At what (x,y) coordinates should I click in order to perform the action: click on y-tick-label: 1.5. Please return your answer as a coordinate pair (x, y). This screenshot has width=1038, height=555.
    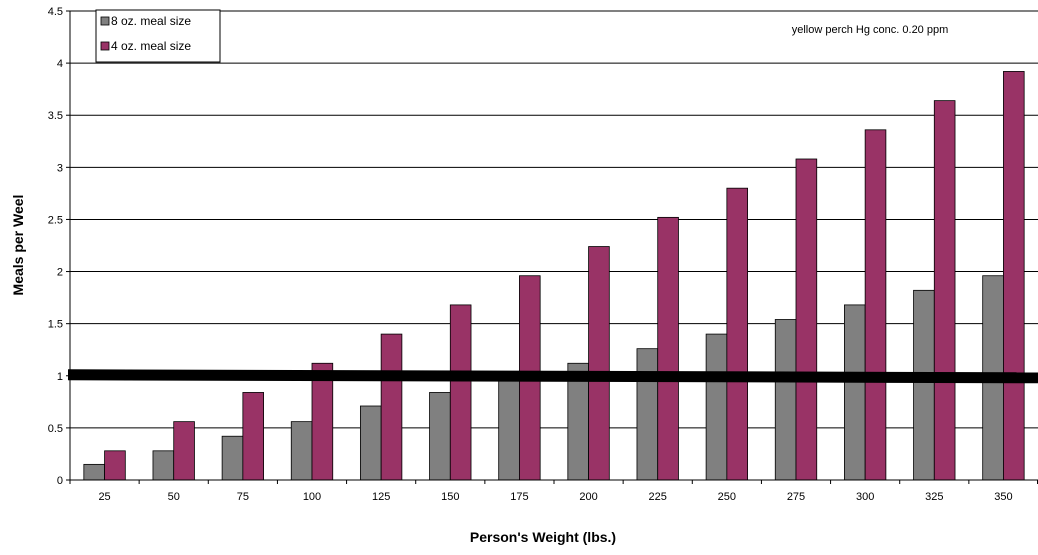
    Looking at the image, I should click on (55, 325).